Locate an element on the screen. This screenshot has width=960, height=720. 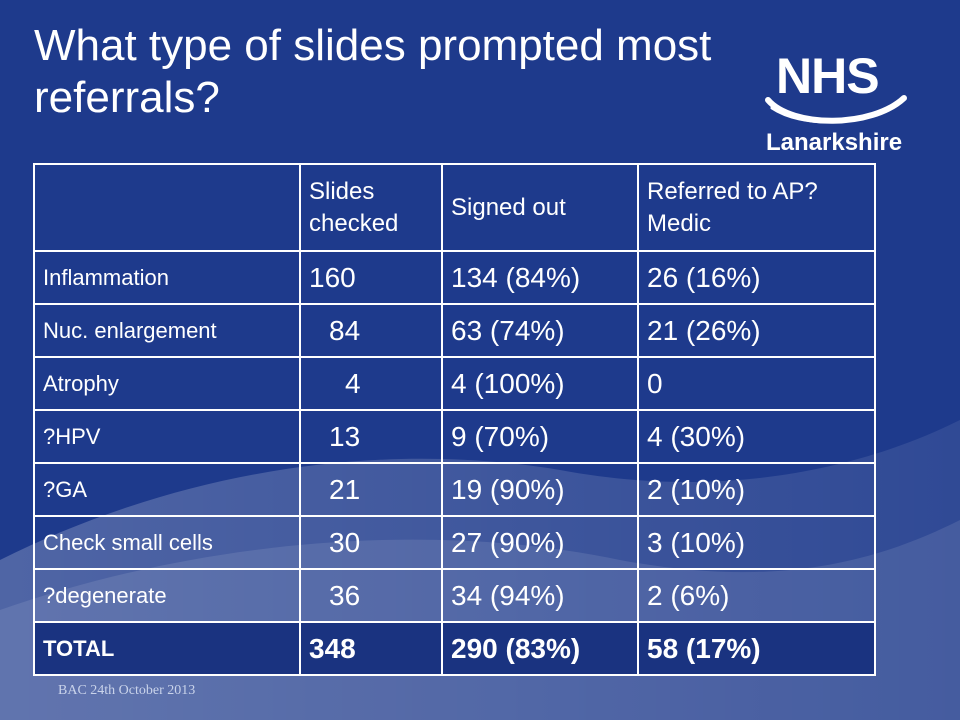
row-label: ?GA is located at coordinates (167, 489).